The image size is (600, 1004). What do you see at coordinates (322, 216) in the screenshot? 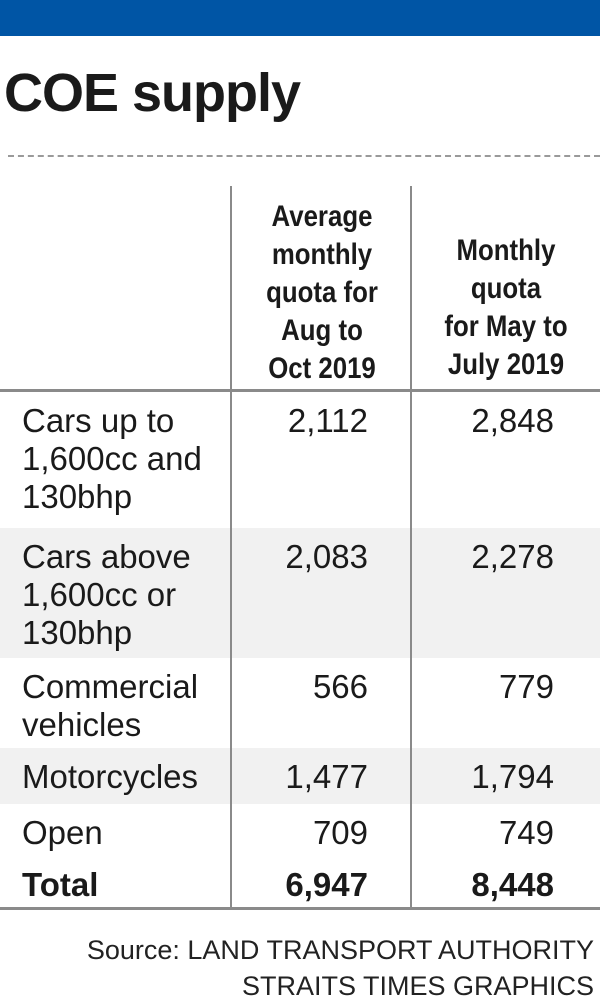
I see `header-aug-oct-line-1: Average` at bounding box center [322, 216].